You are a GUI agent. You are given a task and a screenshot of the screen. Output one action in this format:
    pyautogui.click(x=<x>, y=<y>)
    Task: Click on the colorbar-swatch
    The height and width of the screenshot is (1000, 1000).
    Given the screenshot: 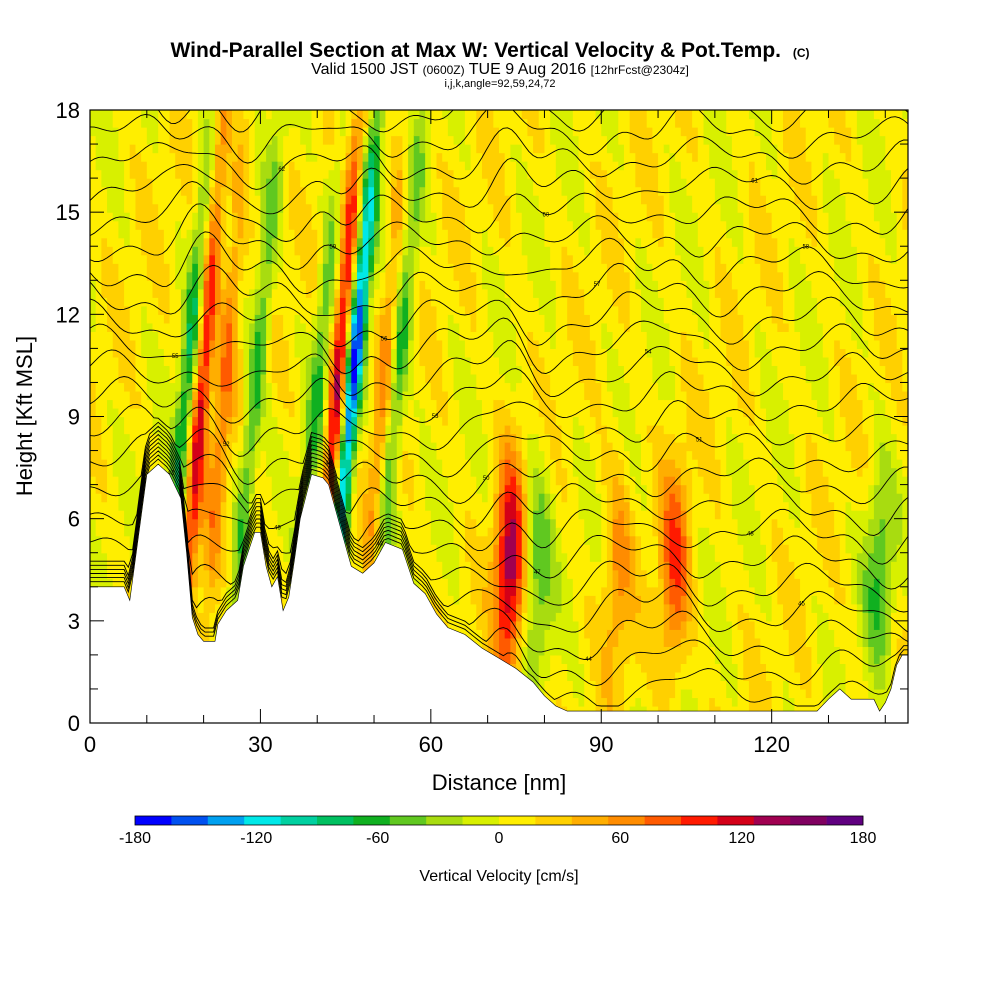 What is the action you would take?
    pyautogui.click(x=626, y=820)
    